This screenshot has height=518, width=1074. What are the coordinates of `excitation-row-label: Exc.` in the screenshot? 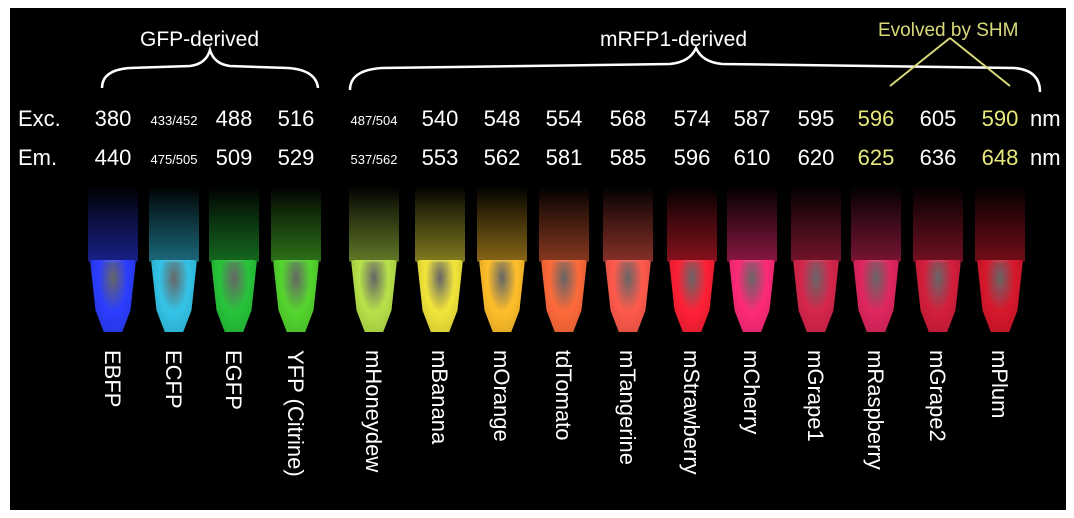 It's located at (39, 118).